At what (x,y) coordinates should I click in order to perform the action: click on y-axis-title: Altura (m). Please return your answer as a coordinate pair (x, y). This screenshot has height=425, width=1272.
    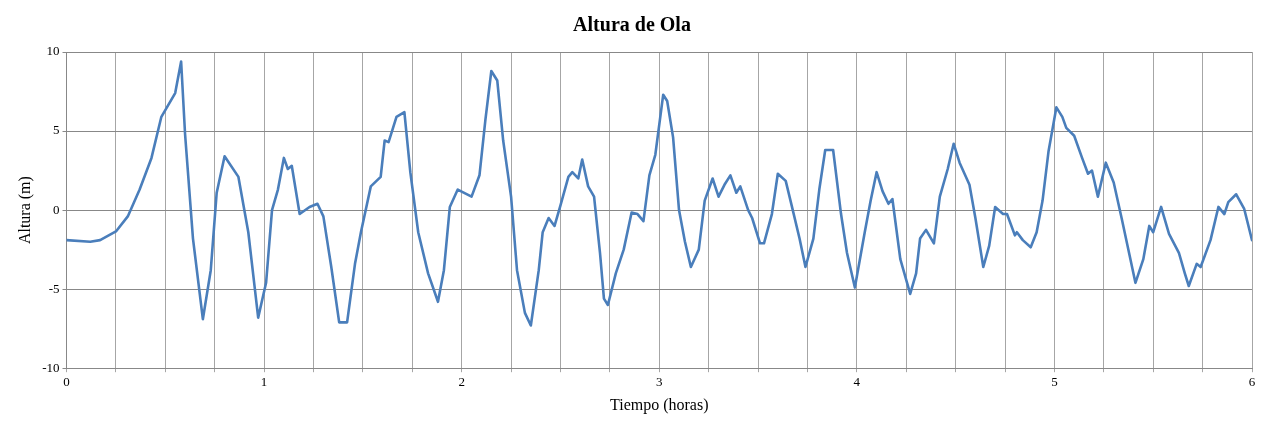
    Looking at the image, I should click on (24, 210).